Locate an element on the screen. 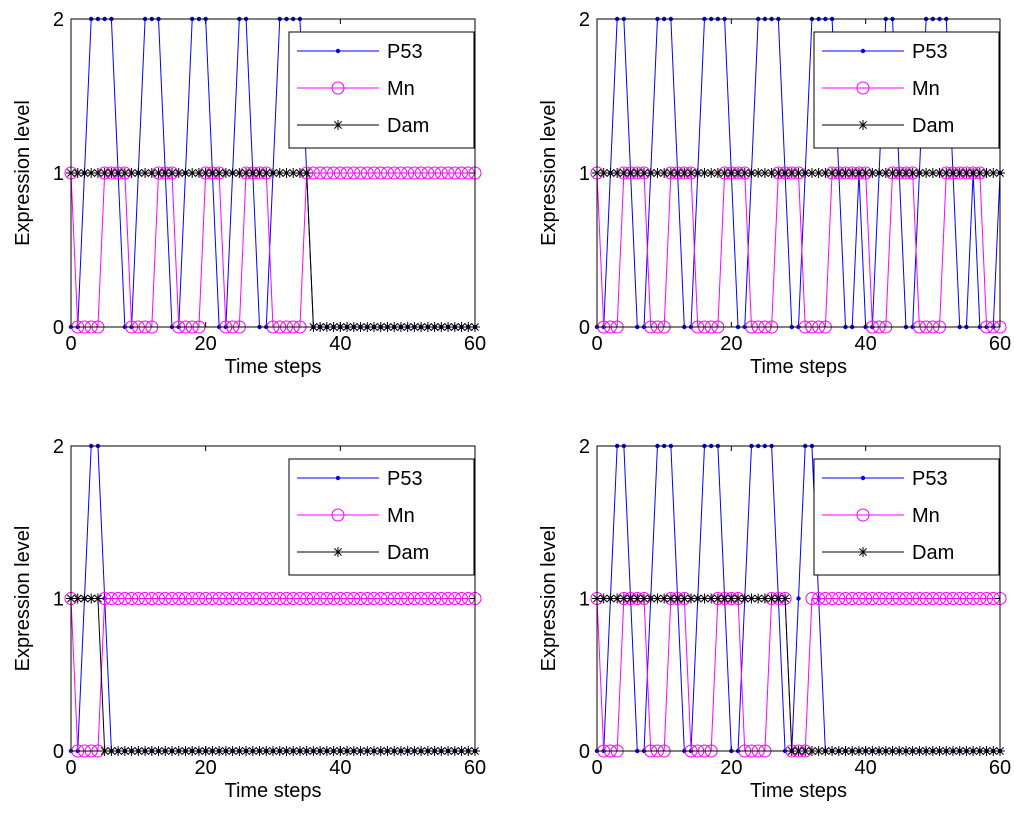 The width and height of the screenshot is (1014, 821). series-dam is located at coordinates (798, 173).